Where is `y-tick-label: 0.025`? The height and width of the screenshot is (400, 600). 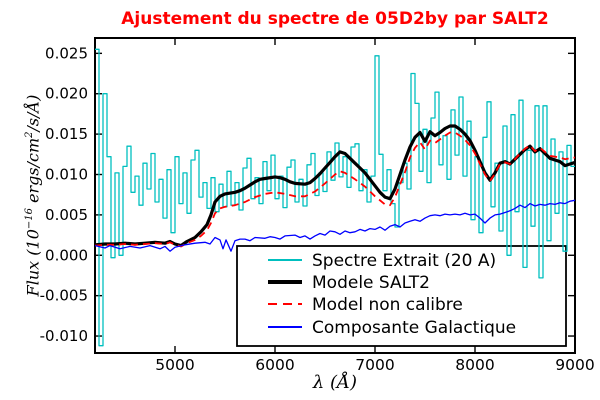 y-tick-label: 0.025 is located at coordinates (66, 53).